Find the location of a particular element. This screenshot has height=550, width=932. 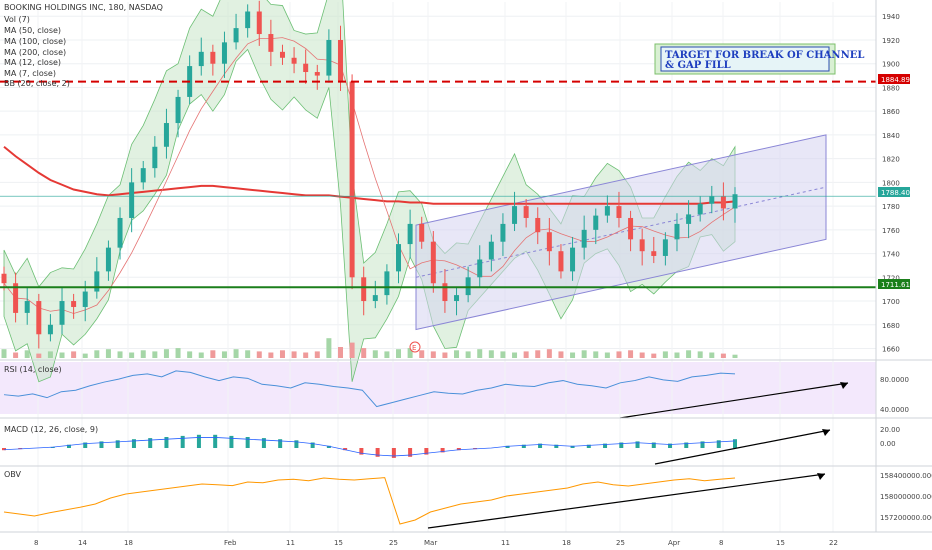

obv-line is located at coordinates (369, 501).